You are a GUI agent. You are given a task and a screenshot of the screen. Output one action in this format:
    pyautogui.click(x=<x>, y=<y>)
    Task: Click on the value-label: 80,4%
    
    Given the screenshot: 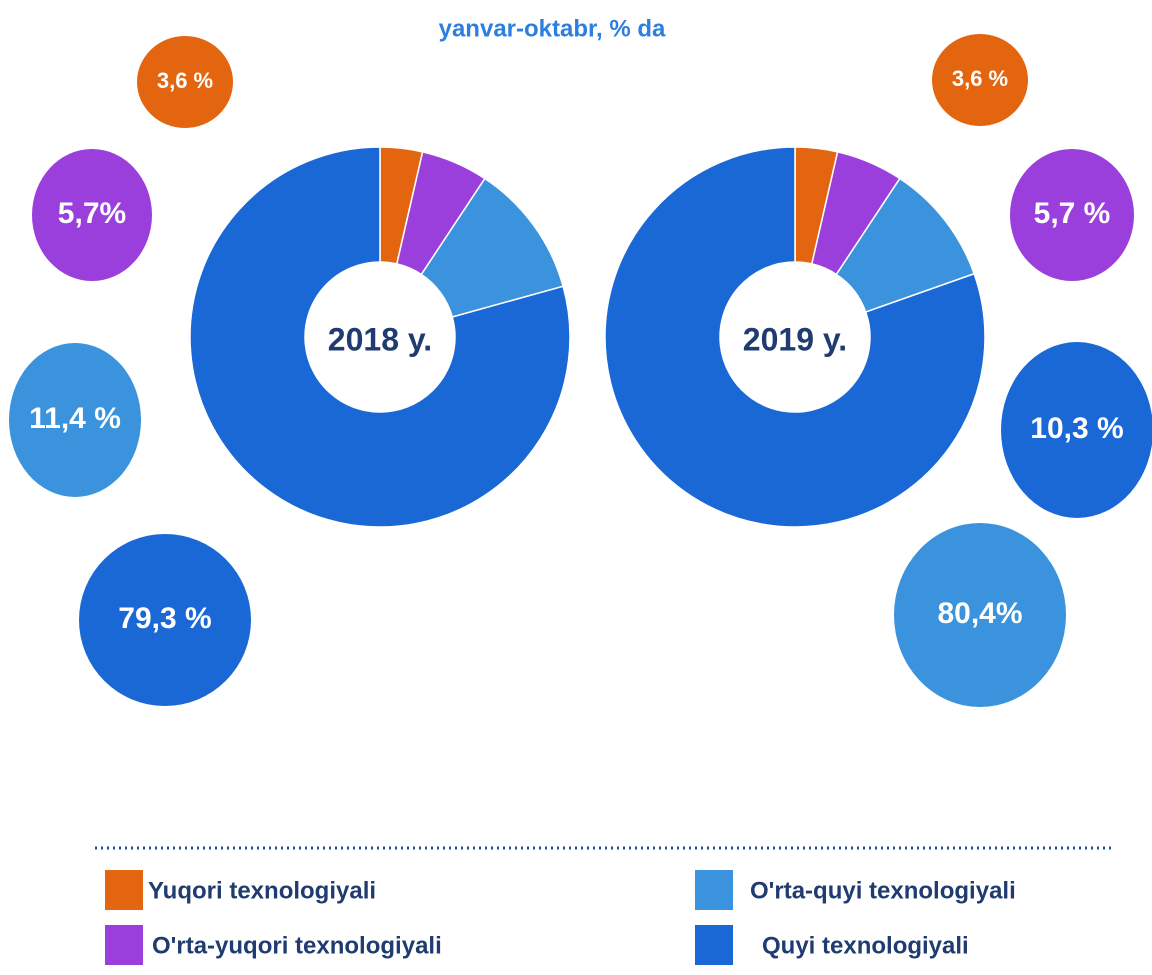 What is the action you would take?
    pyautogui.click(x=979, y=613)
    